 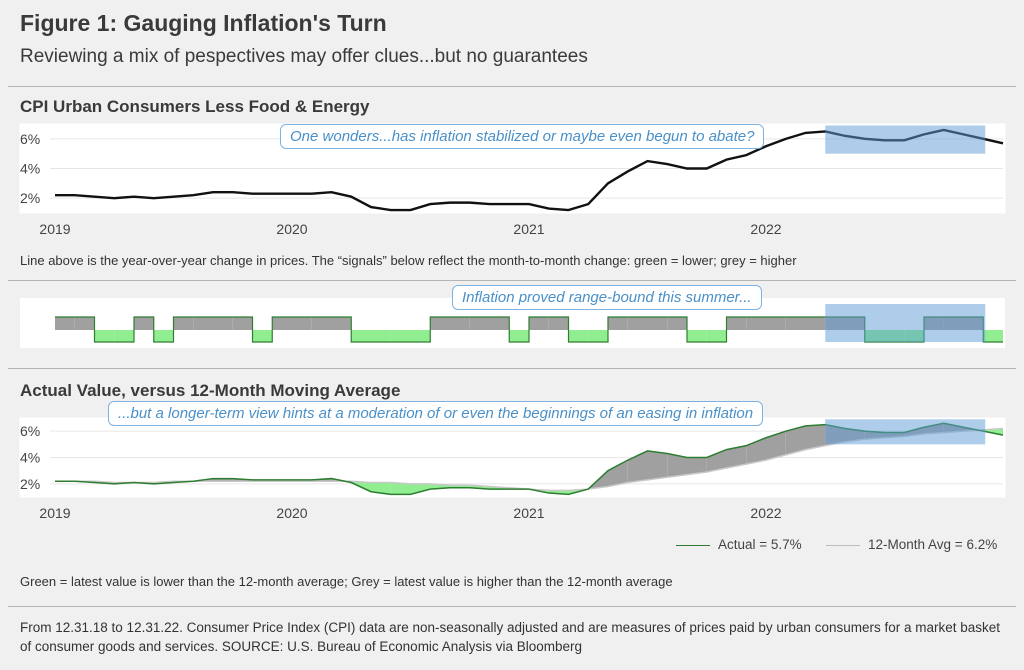 I want to click on moving-average-y-tick-label: 4%, so click(x=30, y=458).